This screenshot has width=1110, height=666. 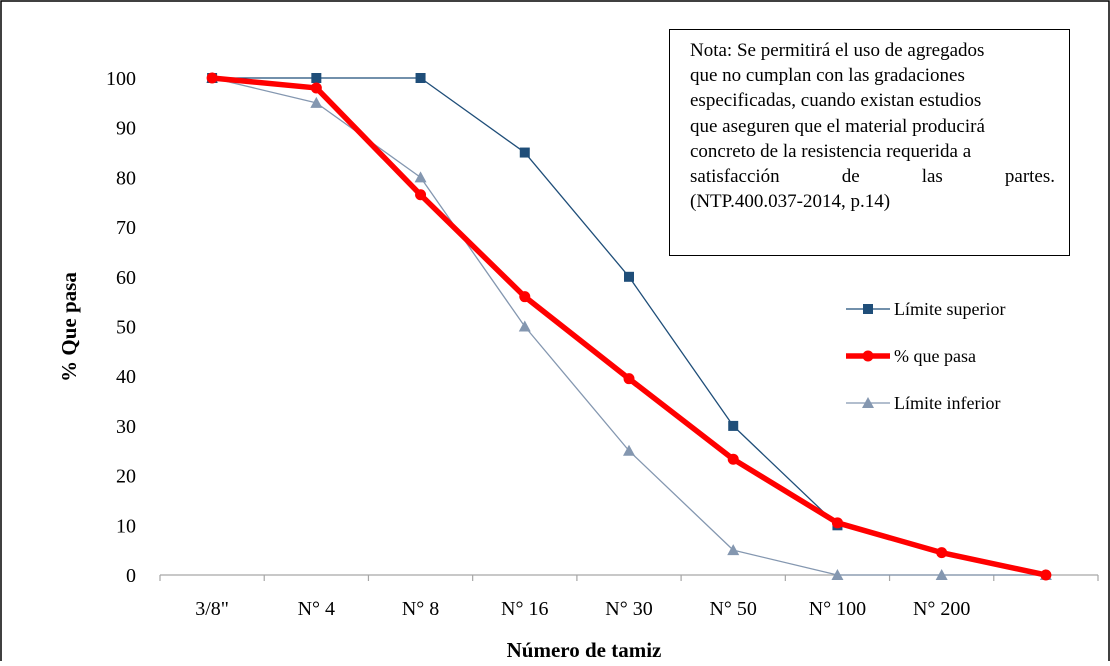 What do you see at coordinates (837, 126) in the screenshot?
I see `note-line: que aseguren que el material producirá` at bounding box center [837, 126].